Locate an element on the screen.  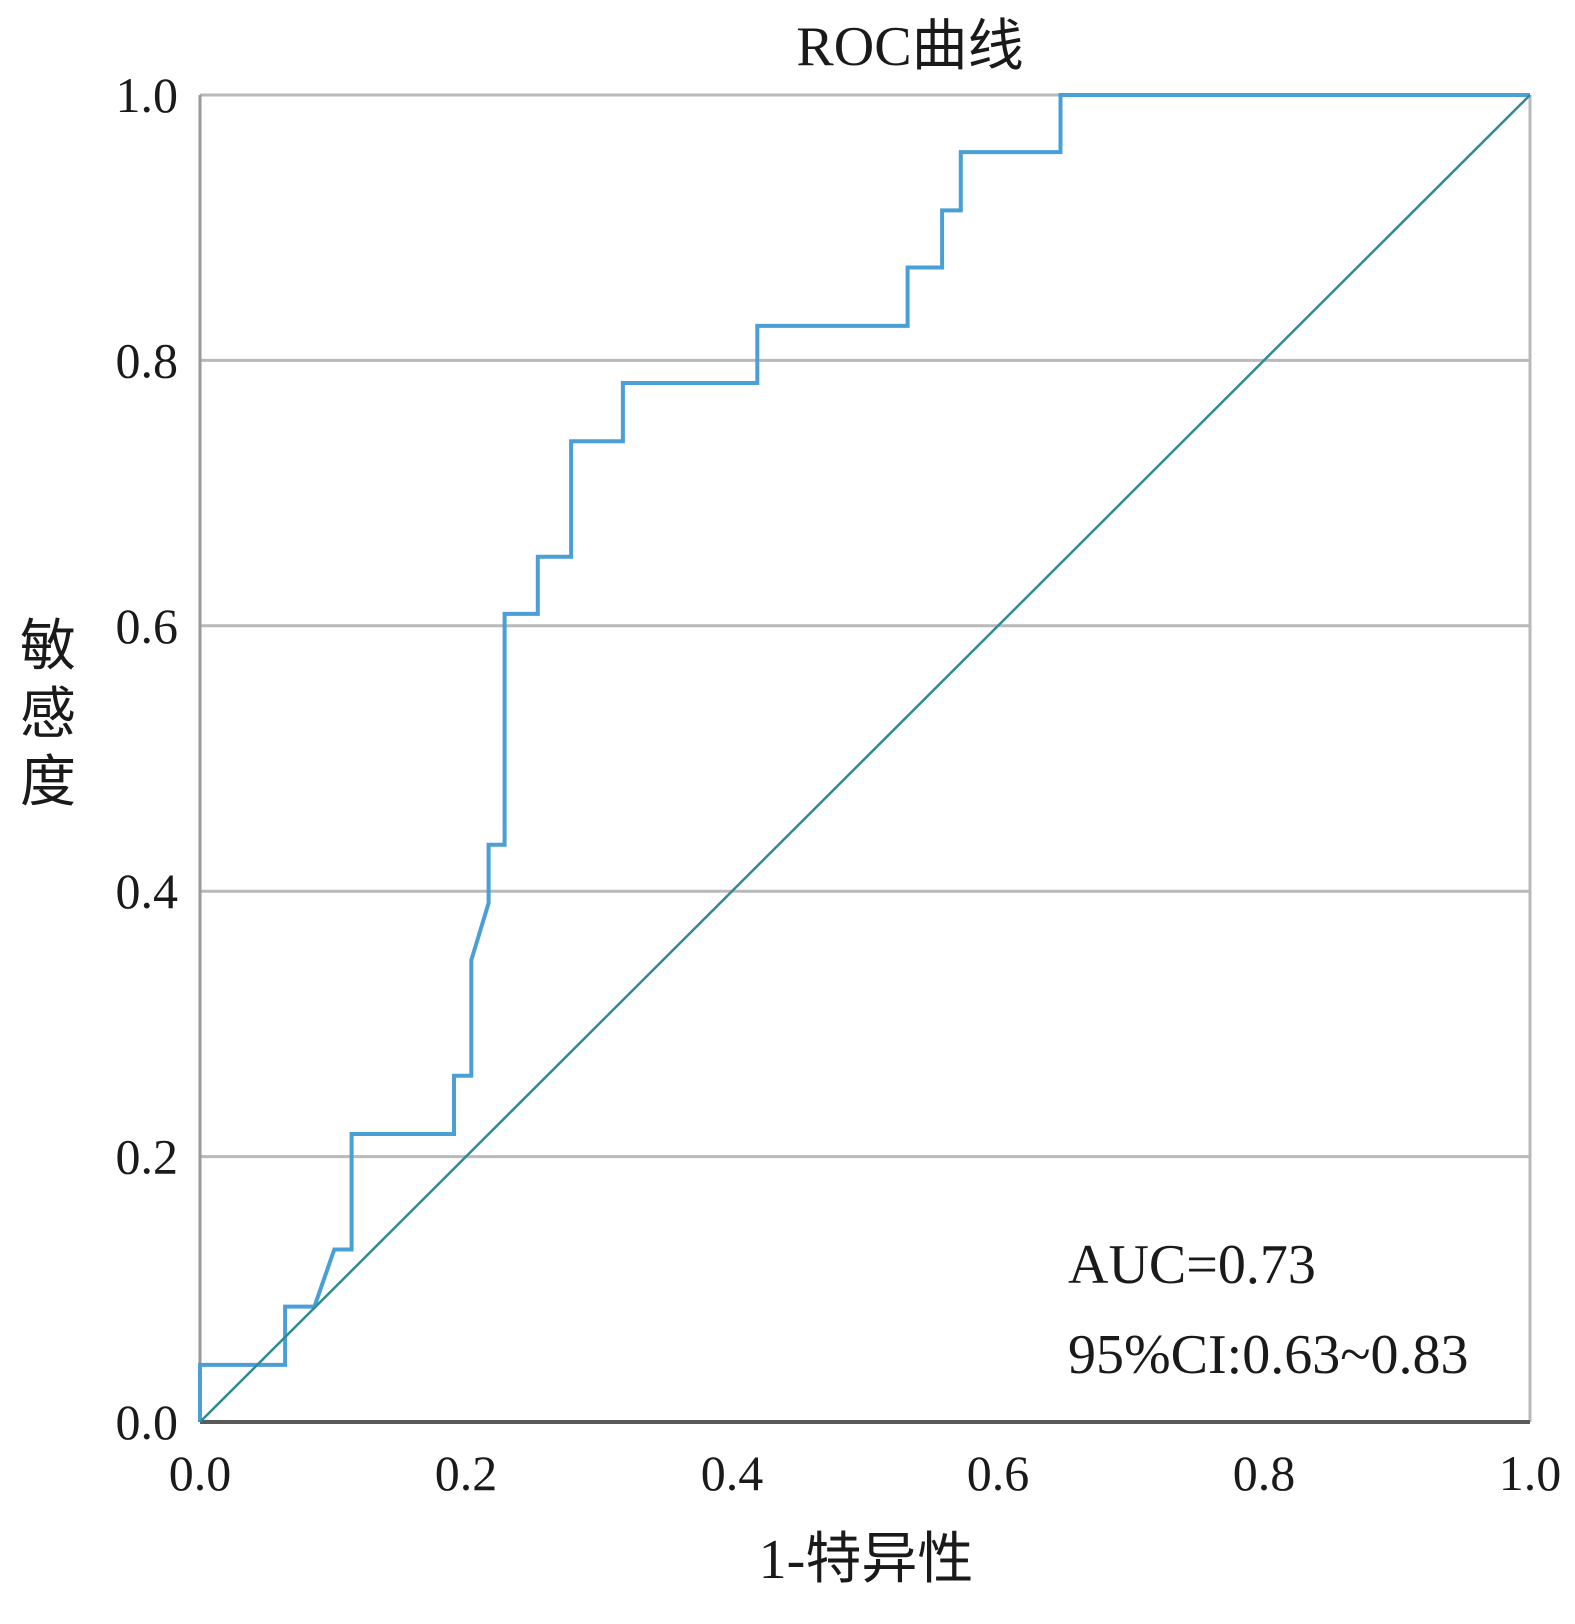
x-tick-label: 0.2 is located at coordinates (466, 1473).